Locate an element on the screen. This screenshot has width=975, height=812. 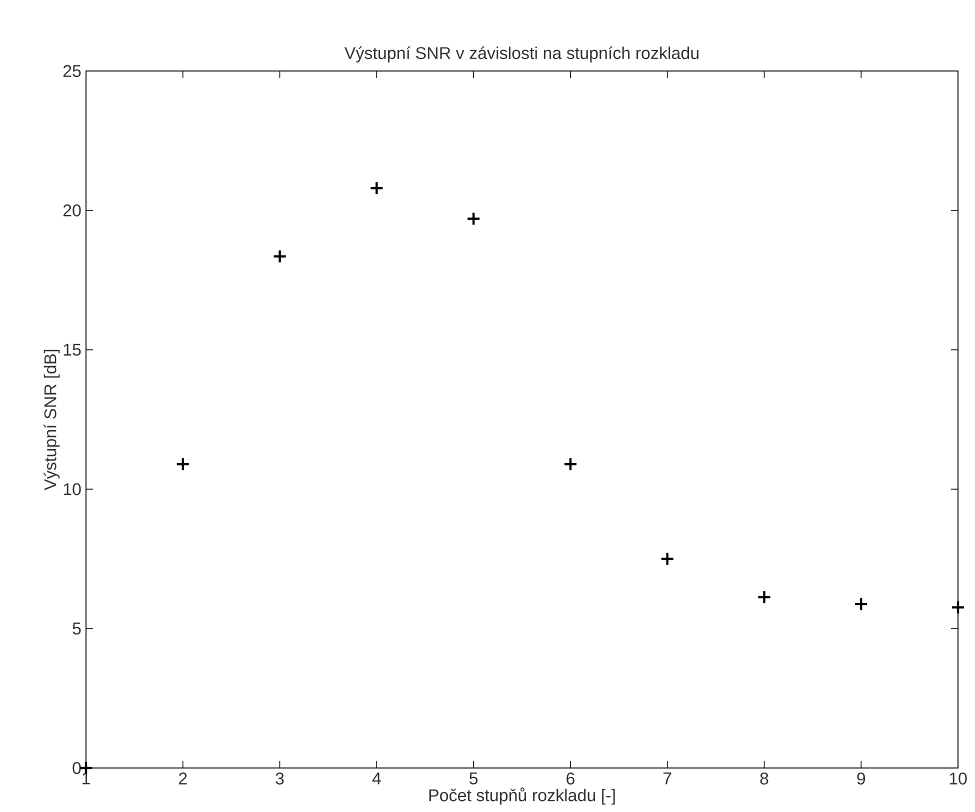
x-tick-label: 6 is located at coordinates (570, 778).